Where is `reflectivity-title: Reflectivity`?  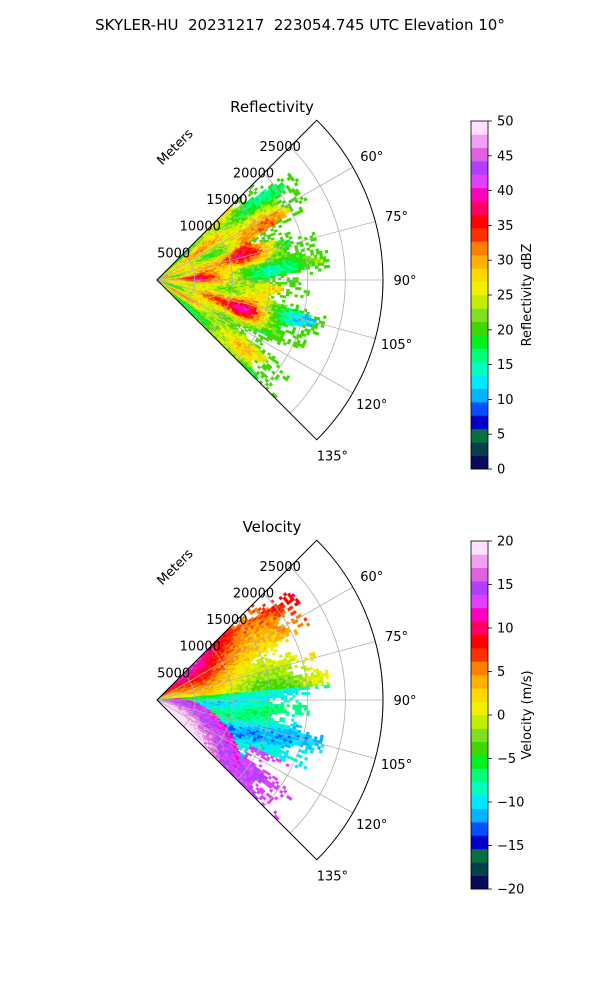 reflectivity-title: Reflectivity is located at coordinates (272, 107).